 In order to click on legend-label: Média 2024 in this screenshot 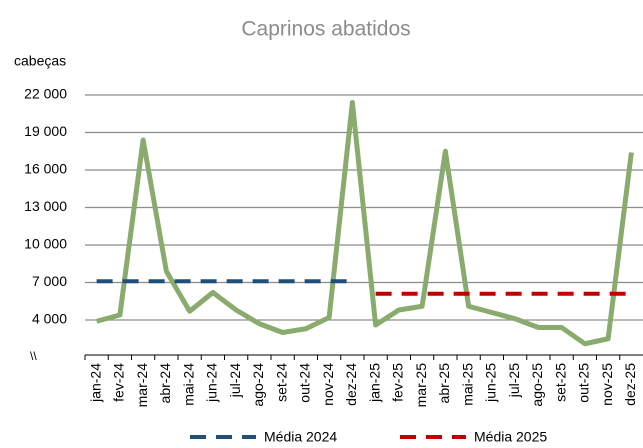, I will do `click(300, 437)`.